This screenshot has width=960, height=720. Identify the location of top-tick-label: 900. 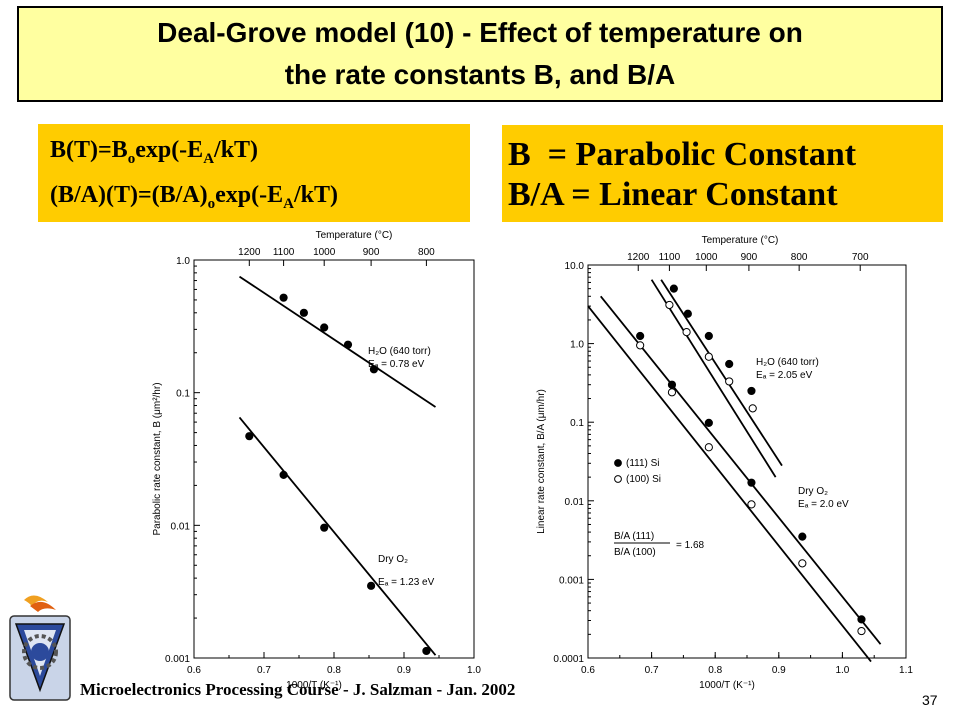
(749, 257).